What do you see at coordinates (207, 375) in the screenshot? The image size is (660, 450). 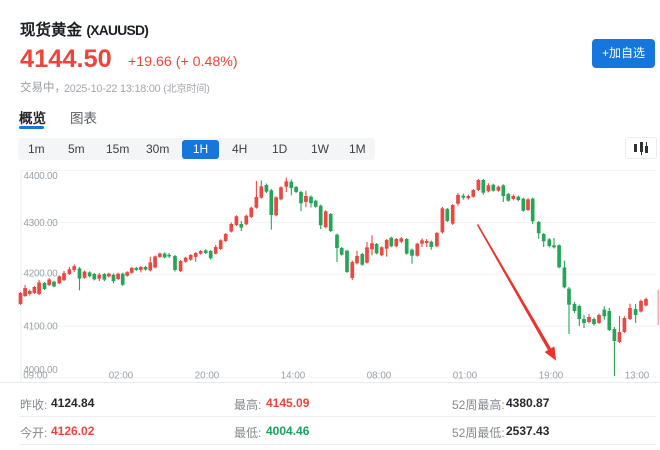 I see `svg-text: 20:00` at bounding box center [207, 375].